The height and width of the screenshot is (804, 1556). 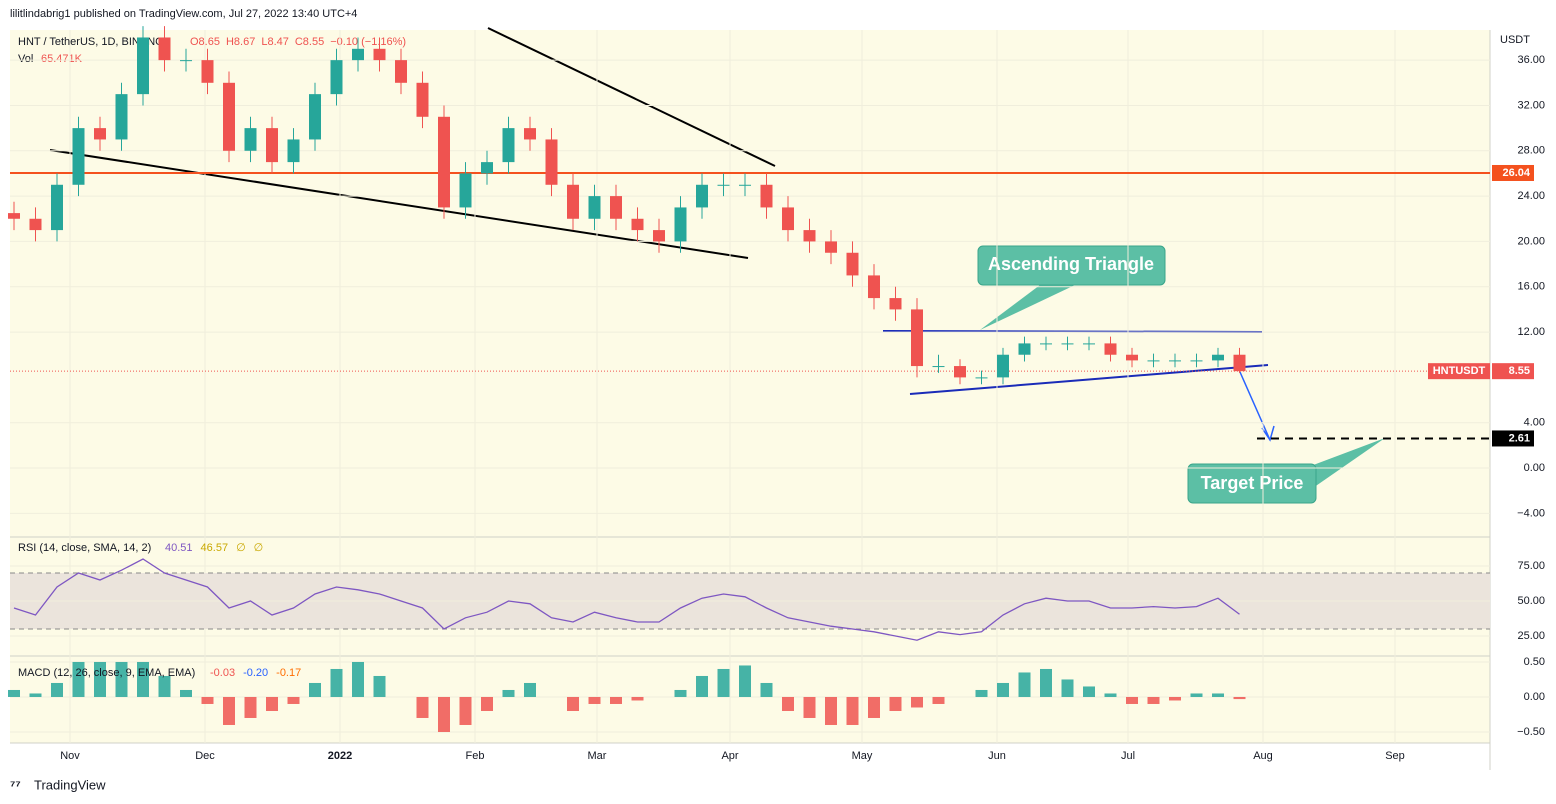 I want to click on time-label: Aug, so click(x=1263, y=756).